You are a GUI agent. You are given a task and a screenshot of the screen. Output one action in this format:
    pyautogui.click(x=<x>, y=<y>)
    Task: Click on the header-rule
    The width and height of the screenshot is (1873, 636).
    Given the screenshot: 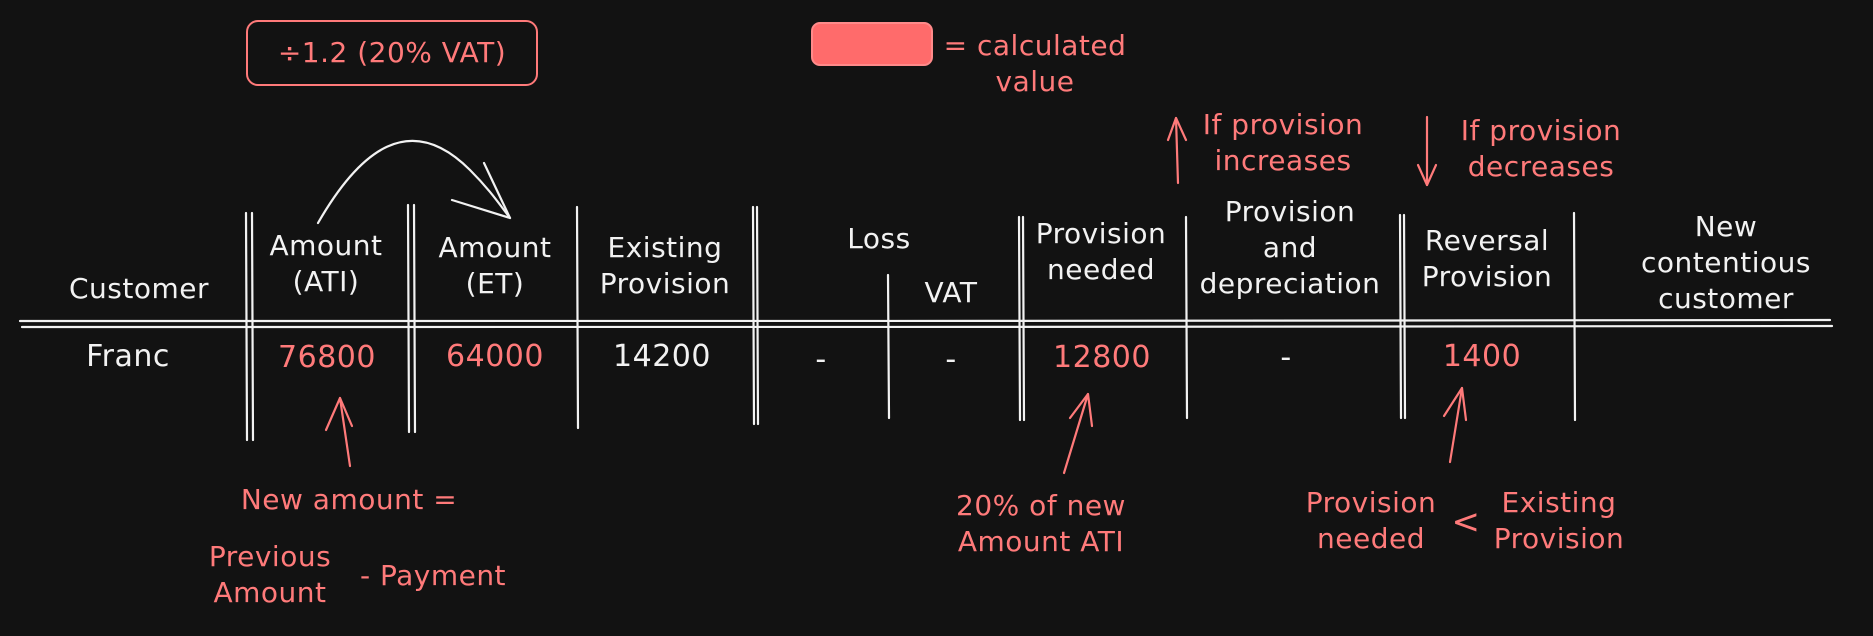 What is the action you would take?
    pyautogui.click(x=926, y=323)
    